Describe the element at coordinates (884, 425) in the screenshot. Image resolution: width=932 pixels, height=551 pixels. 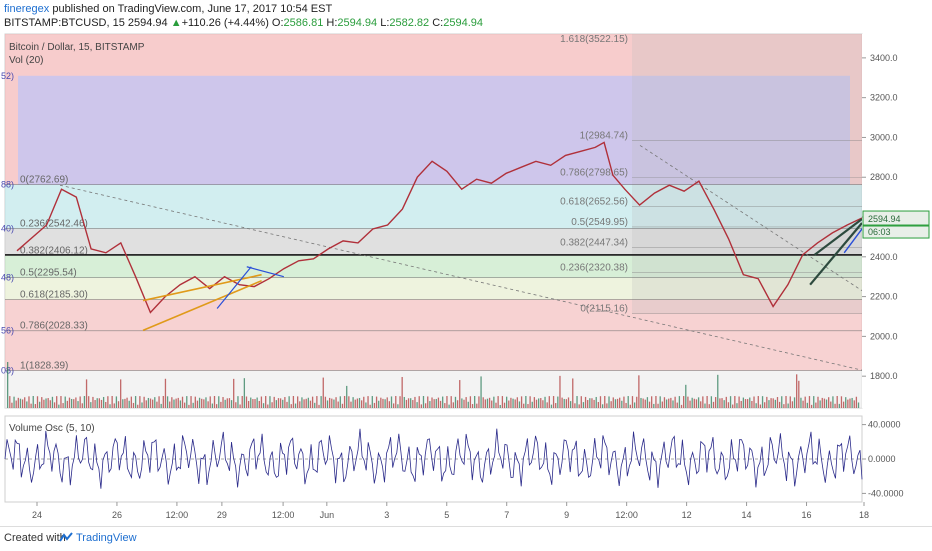
I see `osc-tick-label: 40.0000` at that location.